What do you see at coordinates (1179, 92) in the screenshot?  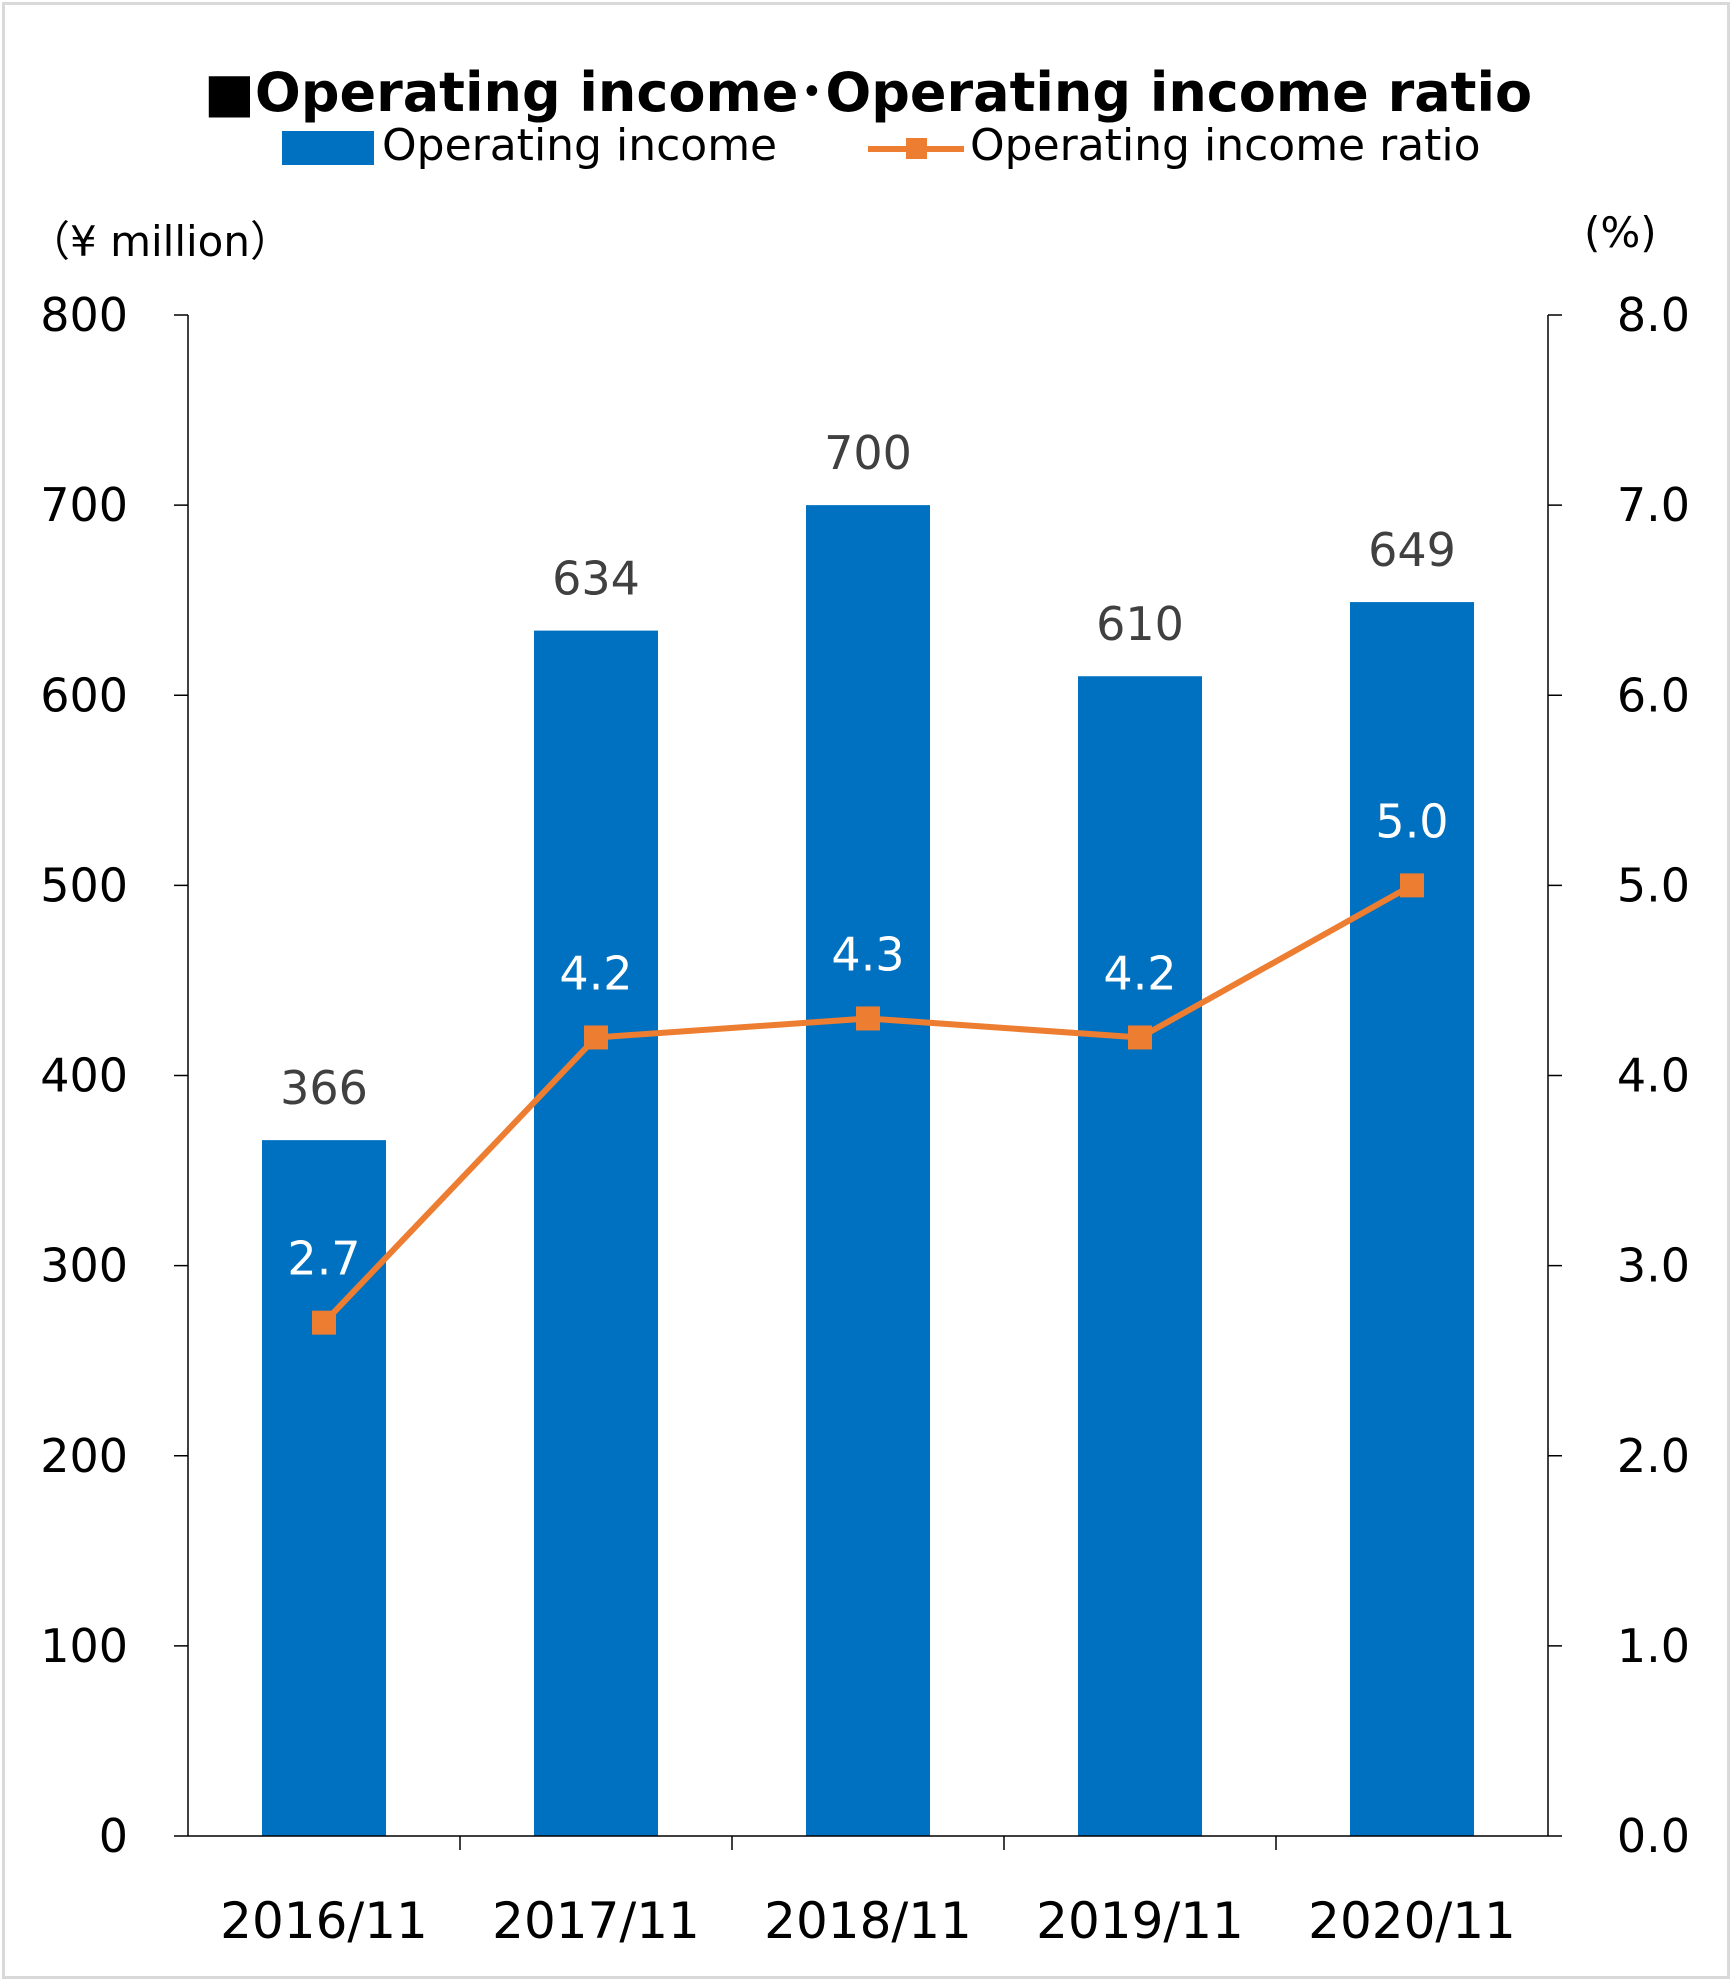 I see `title-right: Operating income ratio` at bounding box center [1179, 92].